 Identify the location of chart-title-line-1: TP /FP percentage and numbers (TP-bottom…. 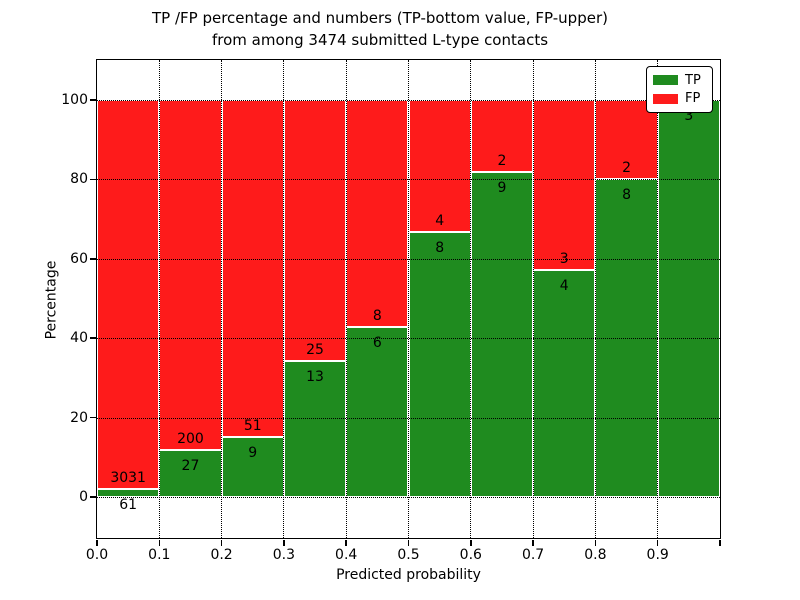
(380, 18).